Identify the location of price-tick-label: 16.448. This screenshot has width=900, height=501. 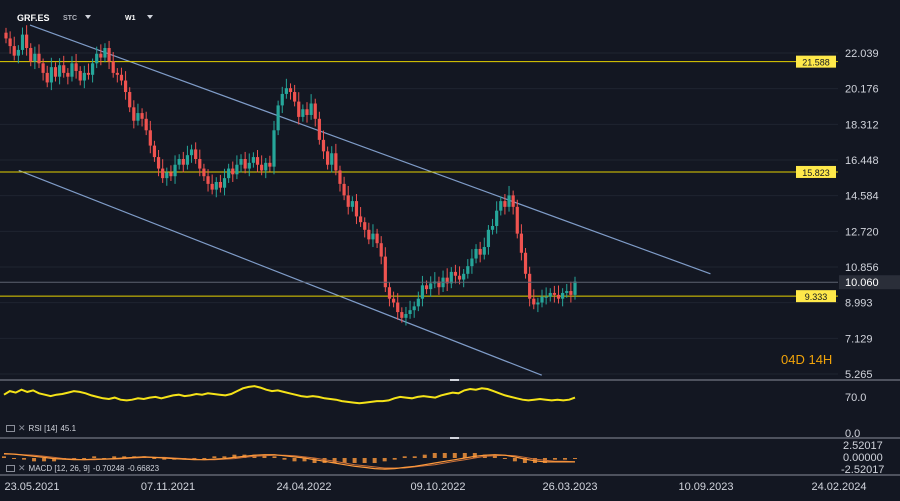
(862, 161).